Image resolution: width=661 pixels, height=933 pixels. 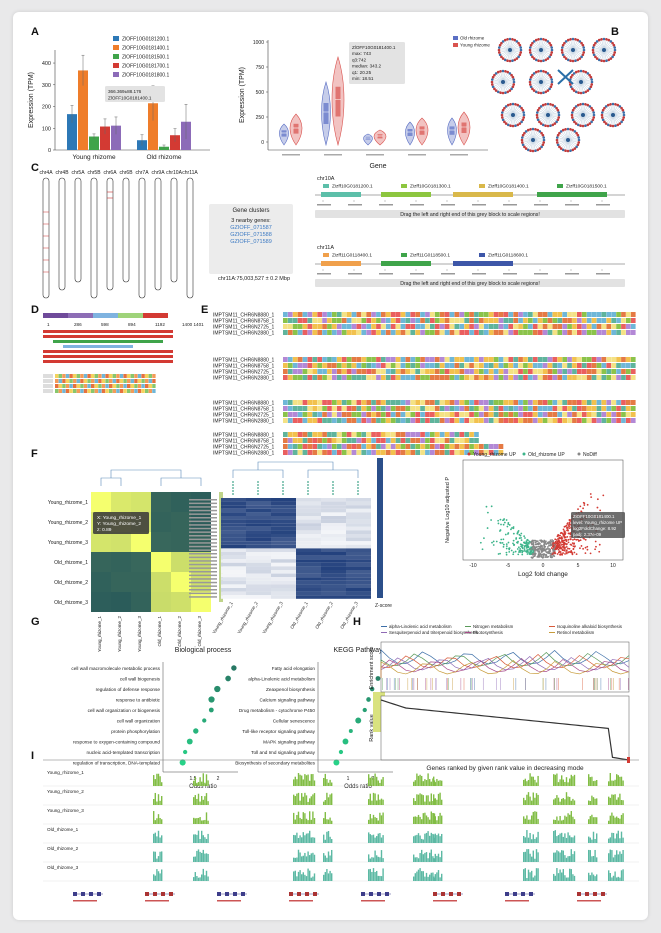 I want to click on gene-model-exon, so click(x=443, y=894).